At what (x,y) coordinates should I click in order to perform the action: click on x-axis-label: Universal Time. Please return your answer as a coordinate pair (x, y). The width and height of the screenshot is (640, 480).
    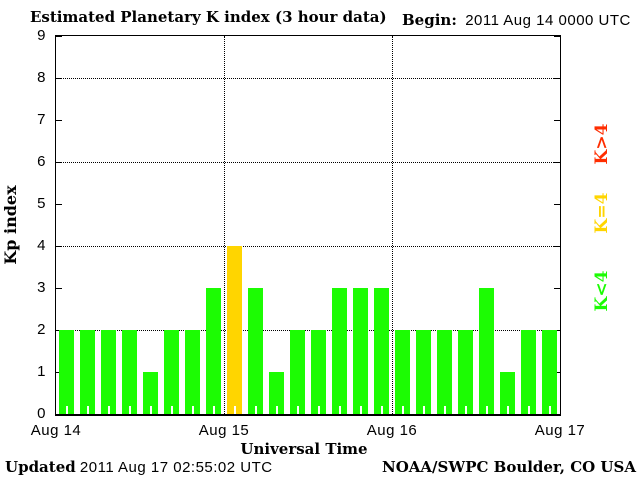
    Looking at the image, I should click on (304, 449).